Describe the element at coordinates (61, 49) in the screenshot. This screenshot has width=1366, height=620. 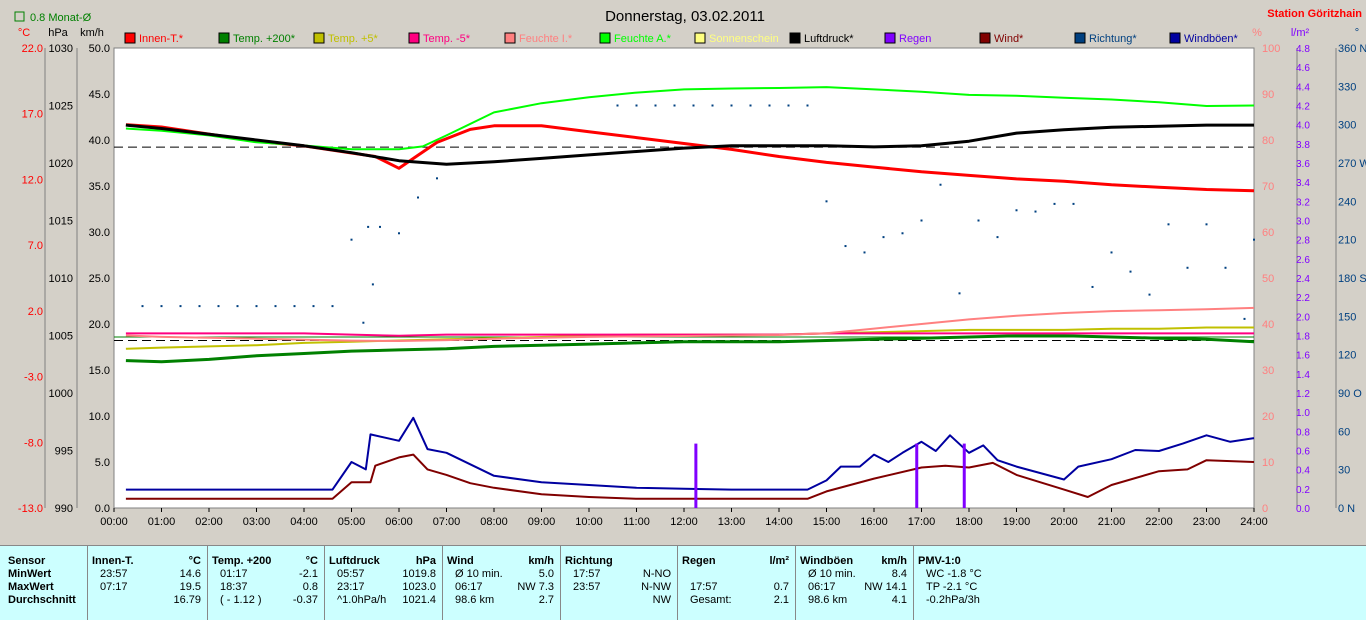
I see `tick-pressure: 1030` at that location.